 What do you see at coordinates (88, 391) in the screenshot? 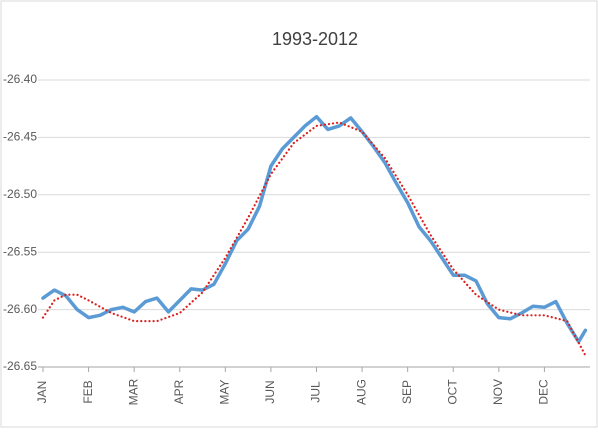
I see `x-tick-label: FEB` at bounding box center [88, 391].